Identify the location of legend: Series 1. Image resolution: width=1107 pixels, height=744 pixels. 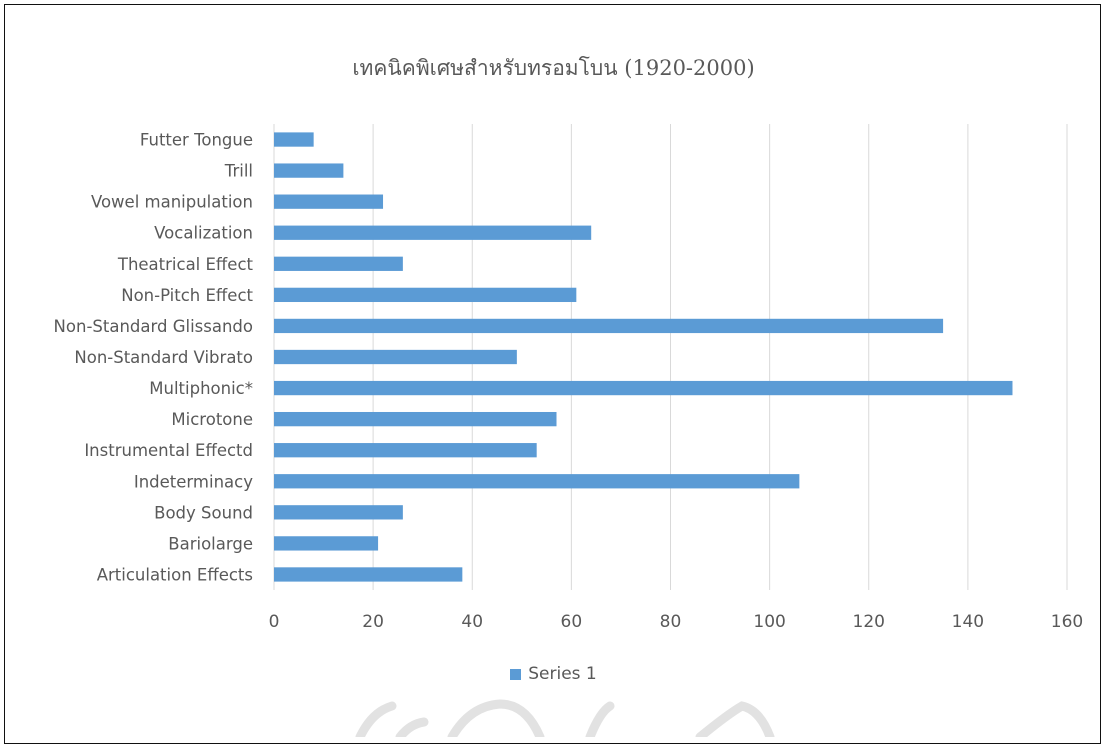
(553, 674).